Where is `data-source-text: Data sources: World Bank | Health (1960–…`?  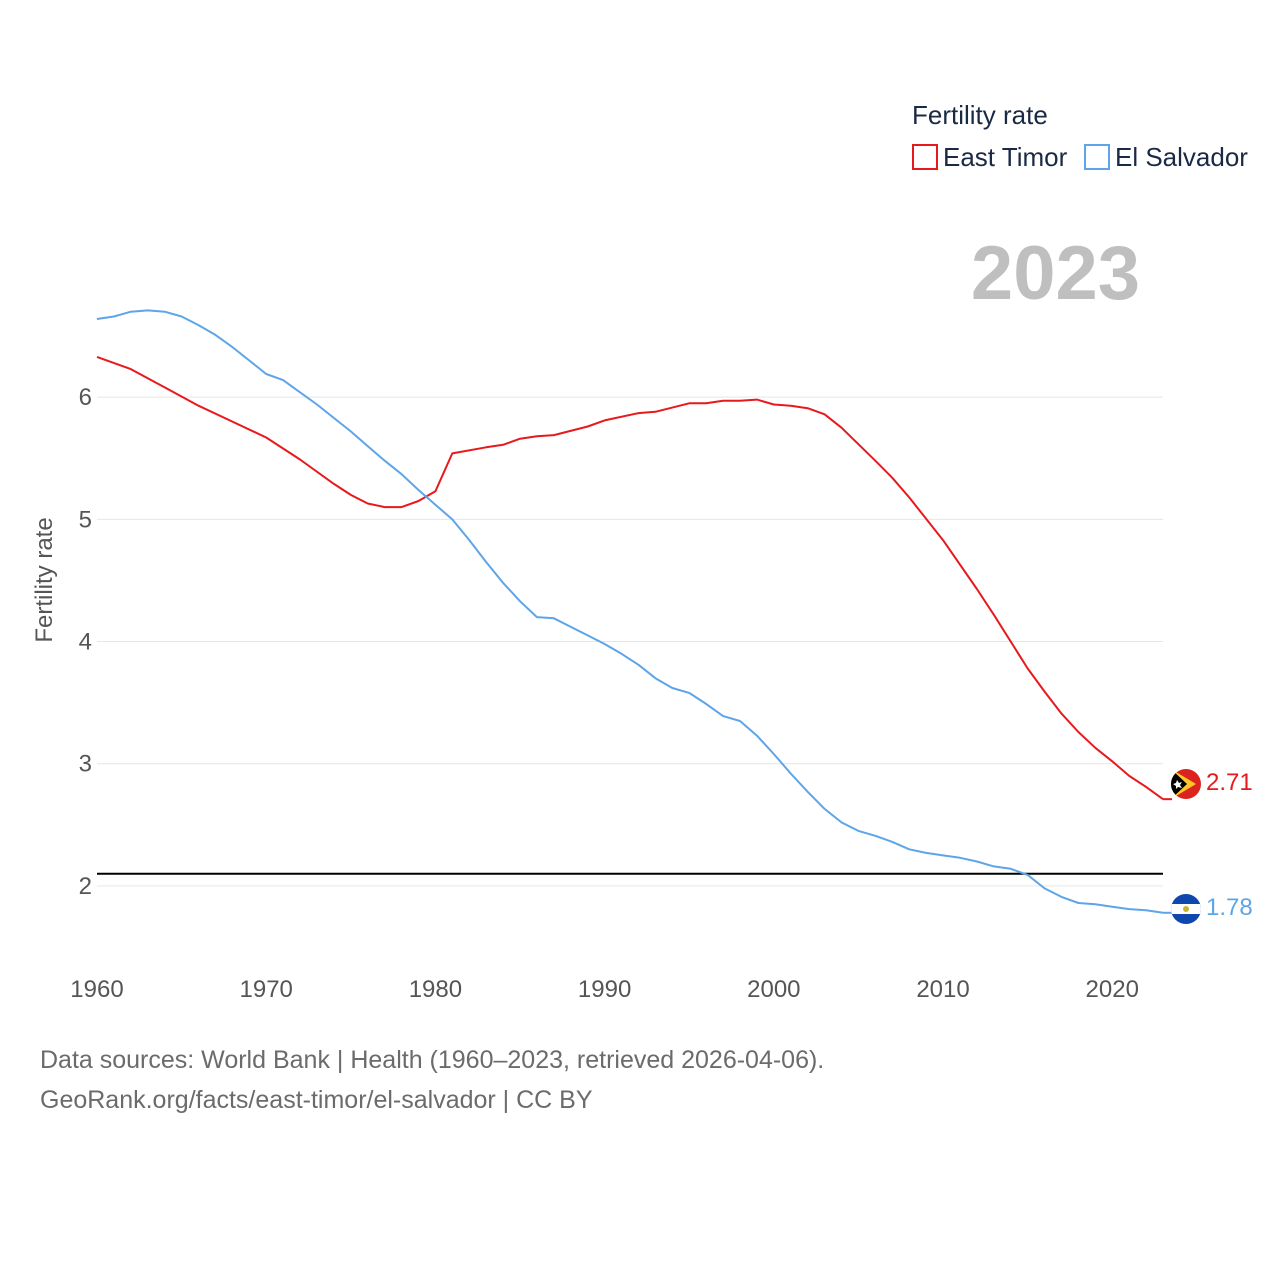 data-source-text: Data sources: World Bank | Health (1960–… is located at coordinates (432, 1060).